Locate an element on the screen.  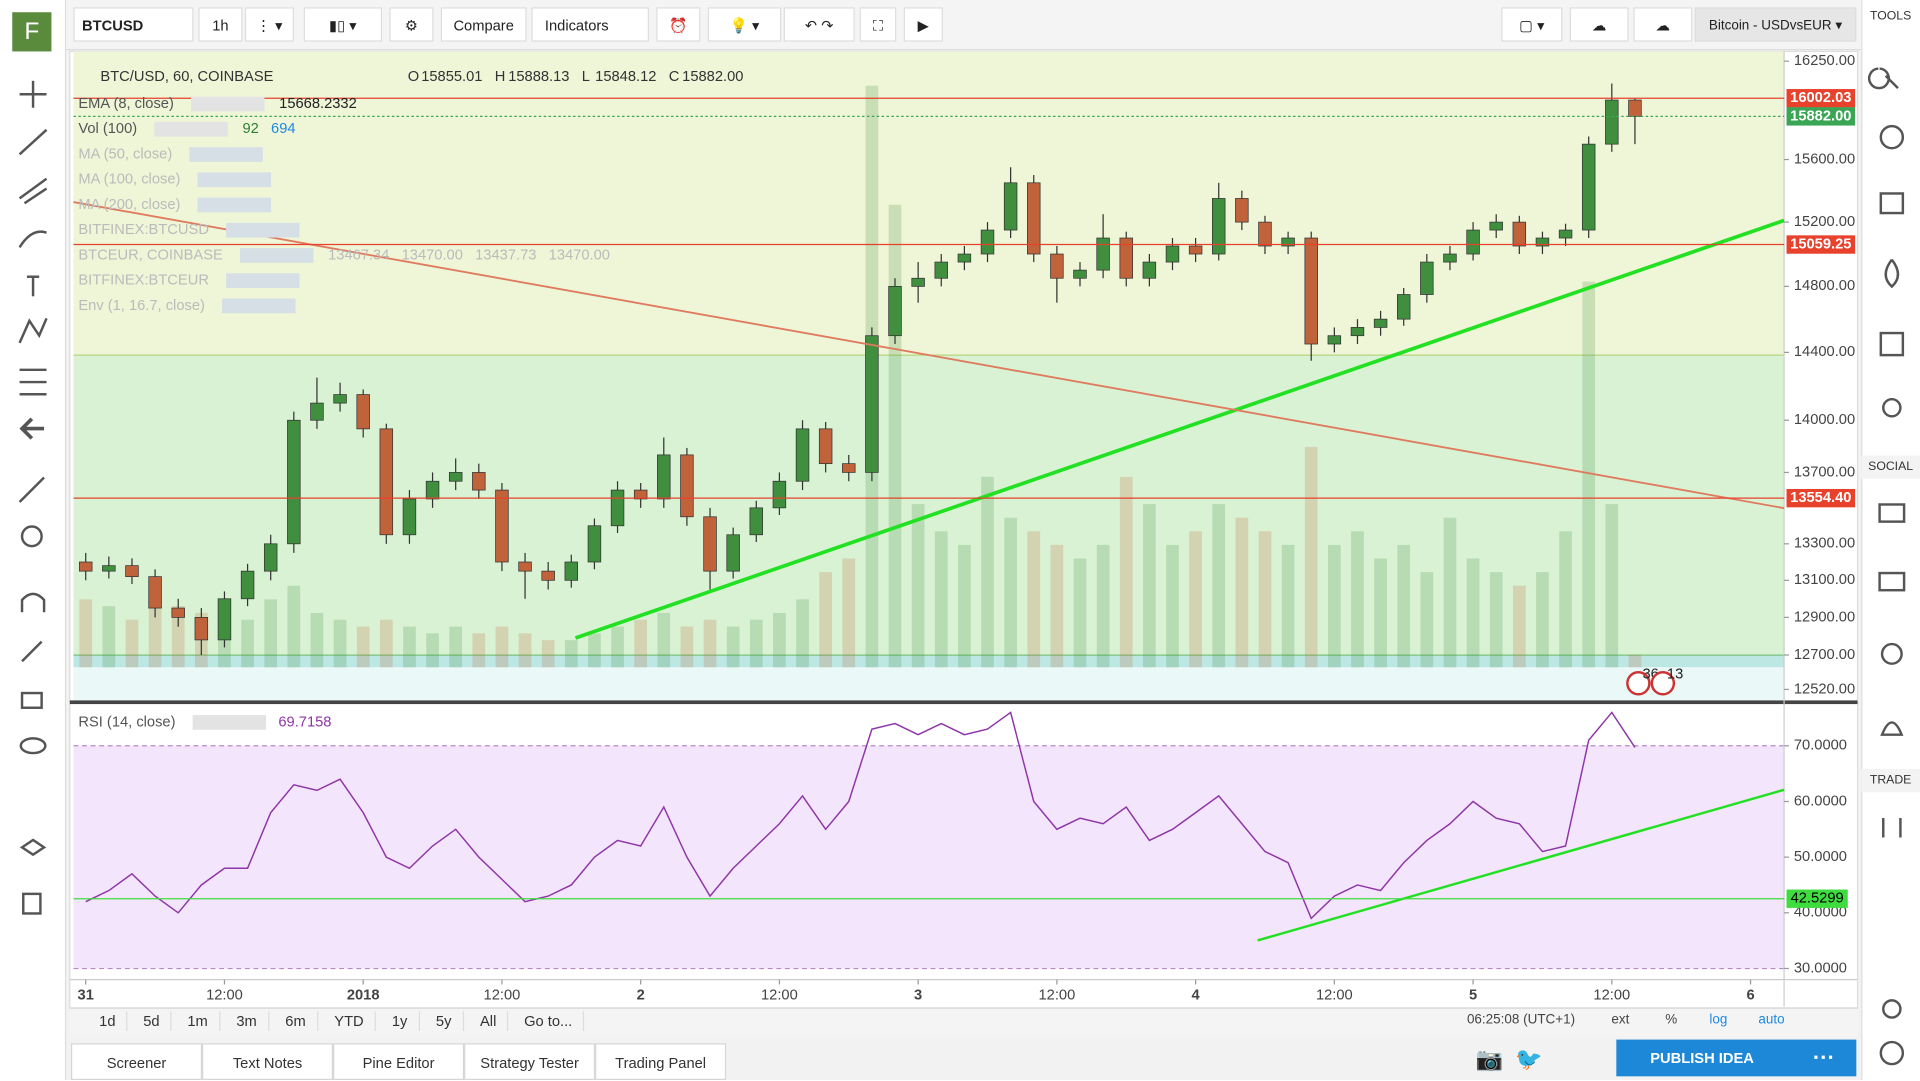
x-tick-label: 6 is located at coordinates (1750, 995).